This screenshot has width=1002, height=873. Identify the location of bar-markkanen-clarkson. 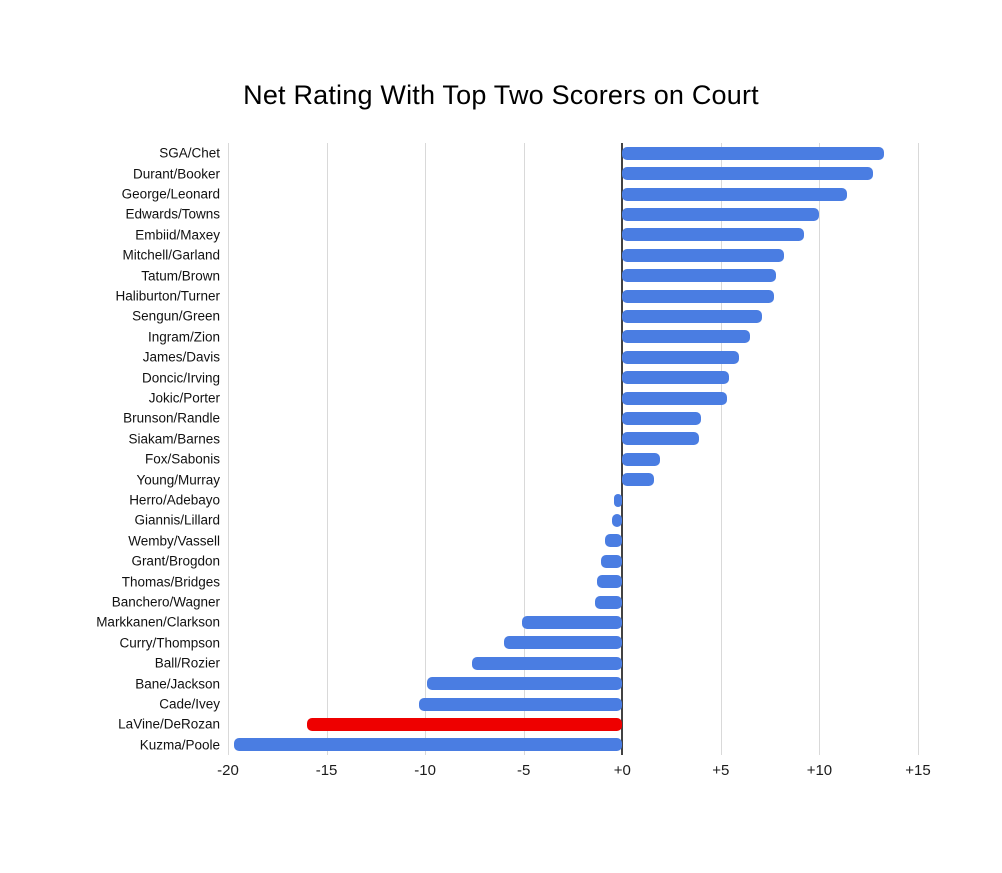
(572, 622).